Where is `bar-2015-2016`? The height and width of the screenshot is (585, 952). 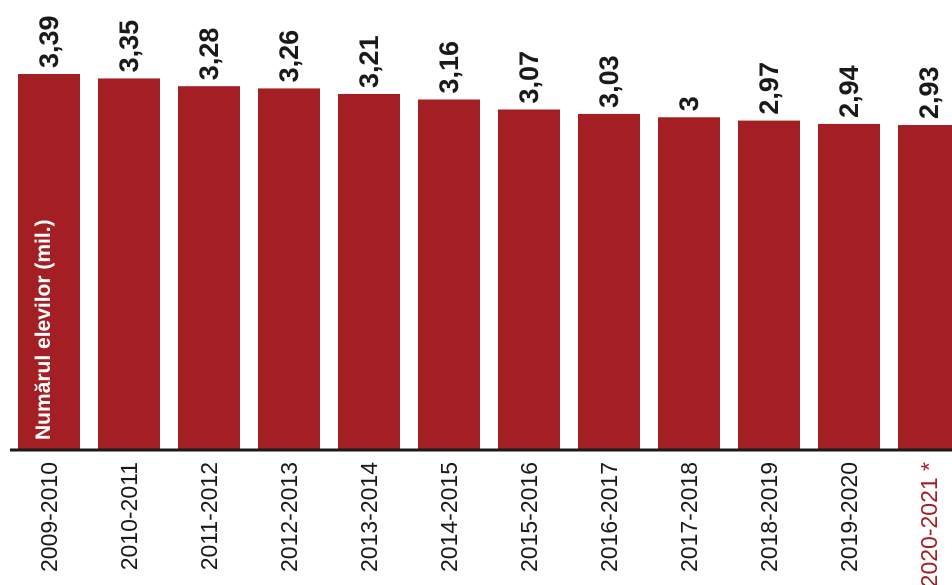
bar-2015-2016 is located at coordinates (529, 280).